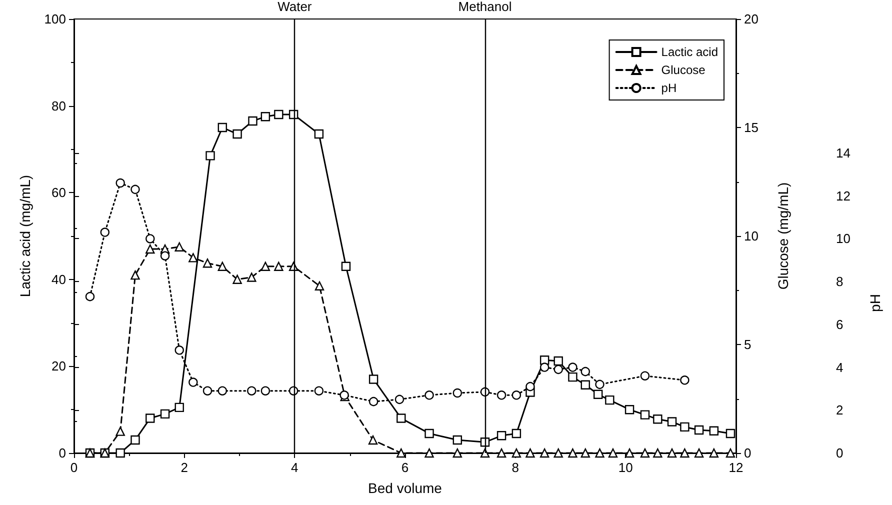 This screenshot has height=505, width=892. I want to click on y-tick-label: 80, so click(59, 106).